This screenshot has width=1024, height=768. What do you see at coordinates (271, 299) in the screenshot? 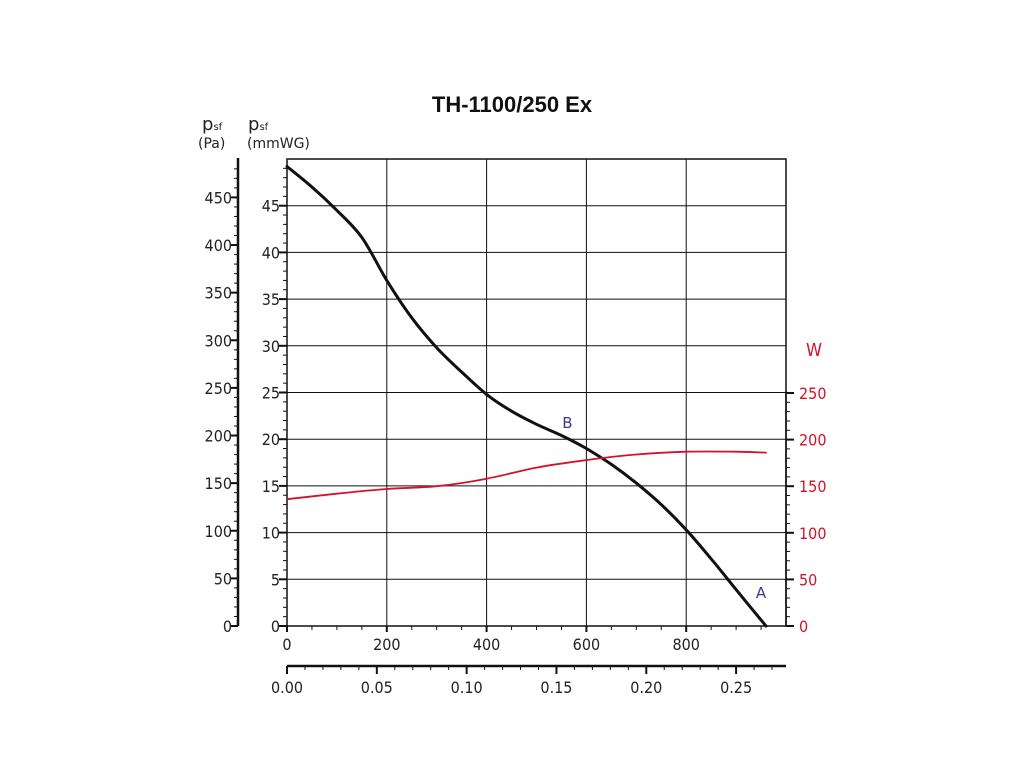
I see `mmwg-tick-label: 35` at bounding box center [271, 299].